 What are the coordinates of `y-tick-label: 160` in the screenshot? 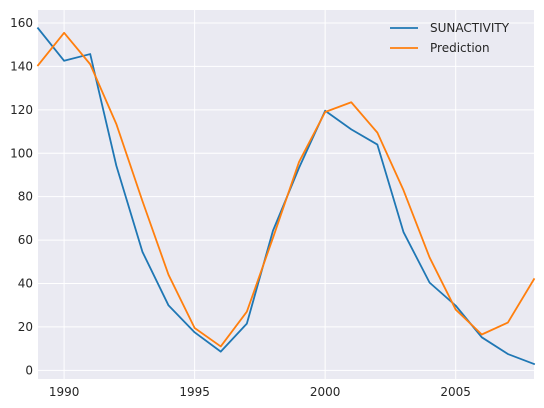 It's located at (21, 23).